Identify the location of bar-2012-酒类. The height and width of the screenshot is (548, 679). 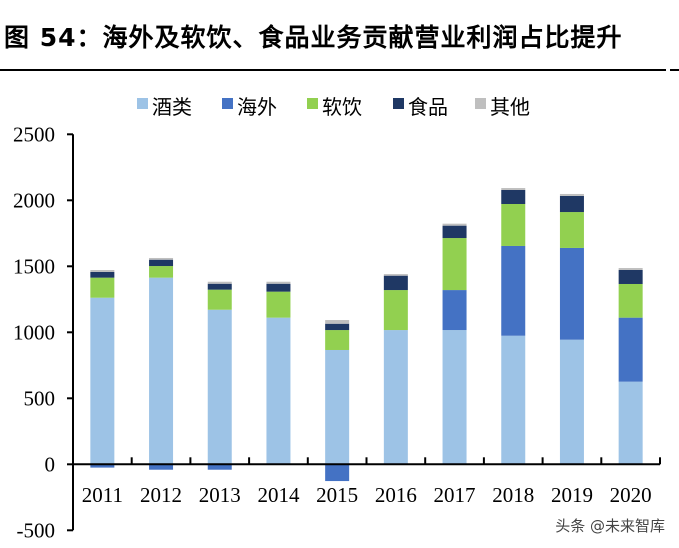
(161, 371).